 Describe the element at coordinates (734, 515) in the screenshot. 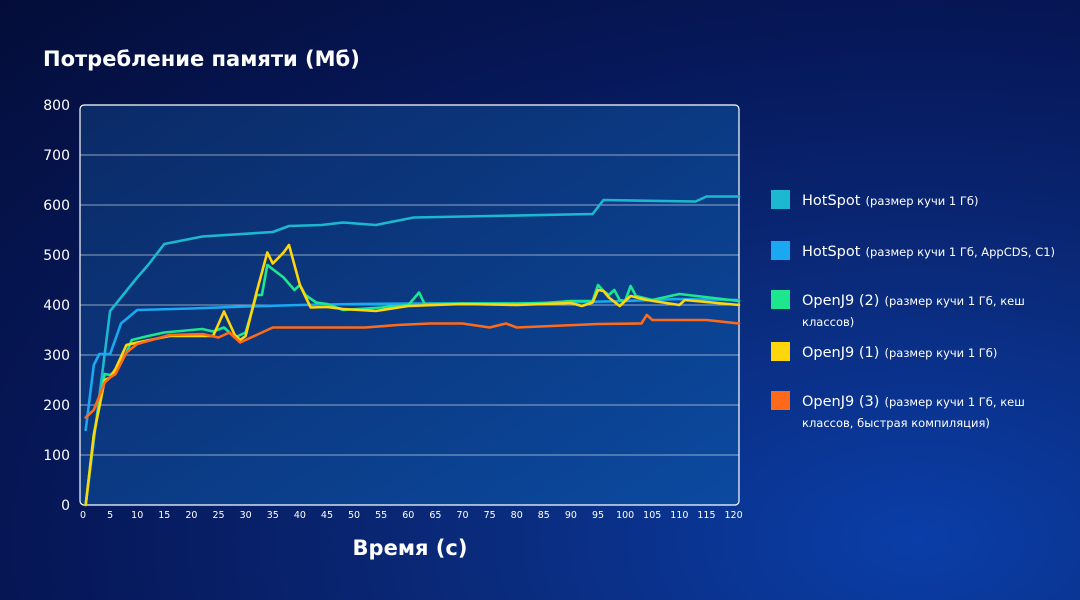

I see `x-tick-label: 120` at that location.